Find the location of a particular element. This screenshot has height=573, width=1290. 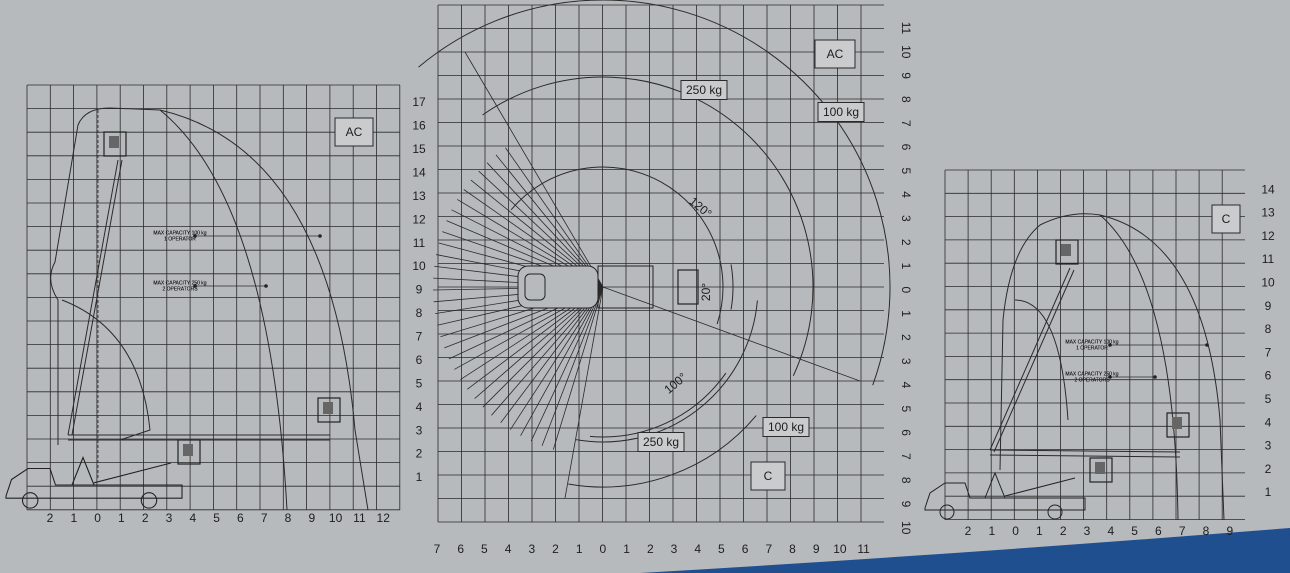

x-label: 2 is located at coordinates (50, 518).